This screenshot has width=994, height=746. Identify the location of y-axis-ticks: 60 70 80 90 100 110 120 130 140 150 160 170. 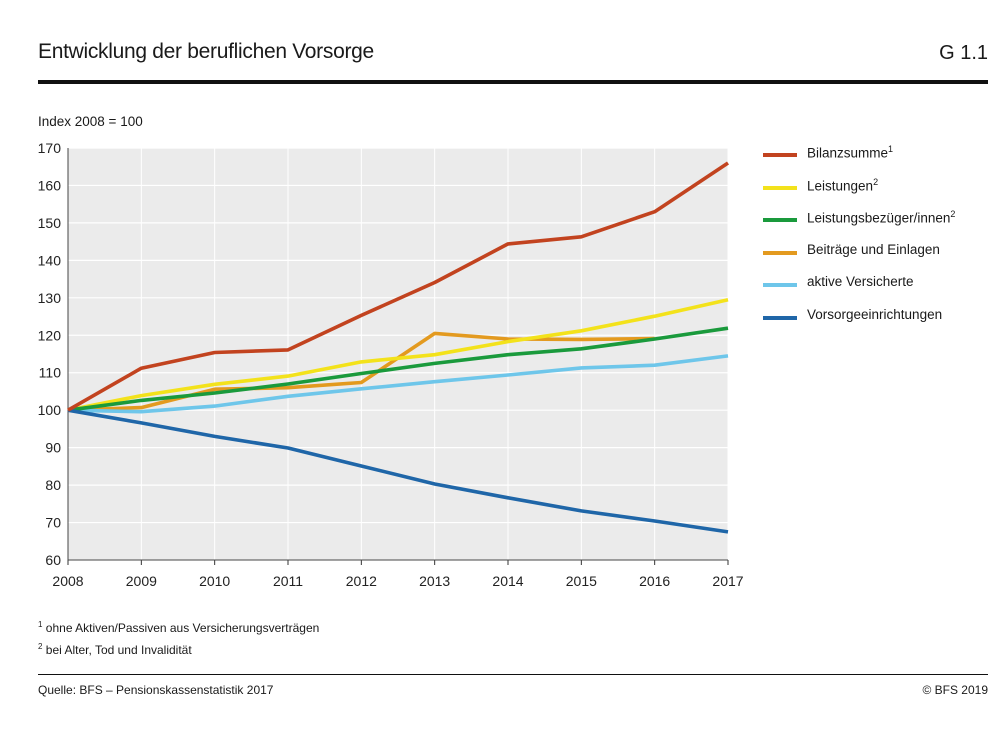
(50, 354).